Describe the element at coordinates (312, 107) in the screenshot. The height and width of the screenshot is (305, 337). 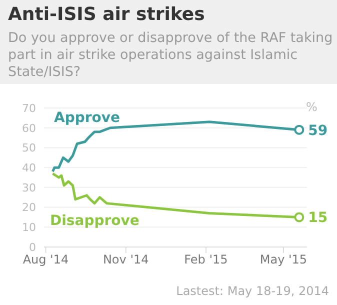
I see `y-axis-title: %` at that location.